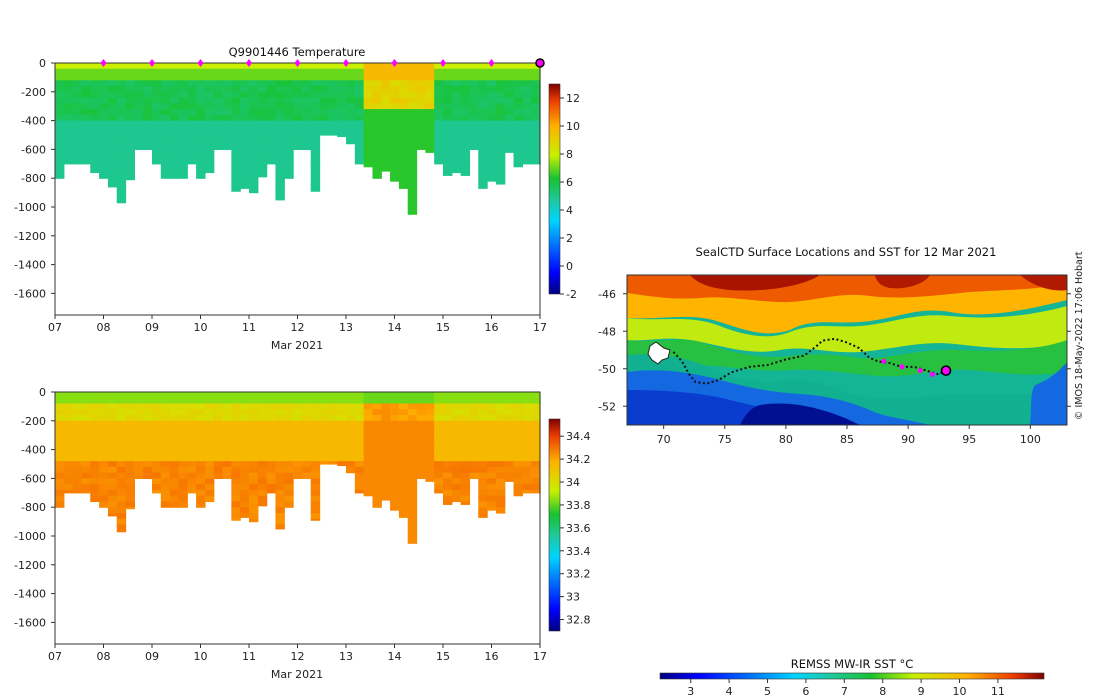  Describe the element at coordinates (152, 63) in the screenshot. I see `surface-marker` at that location.